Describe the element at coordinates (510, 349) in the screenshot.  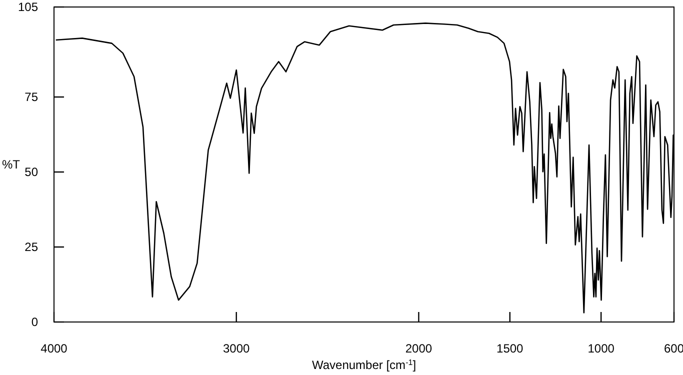
I see `x-tick-label: 1500` at that location.